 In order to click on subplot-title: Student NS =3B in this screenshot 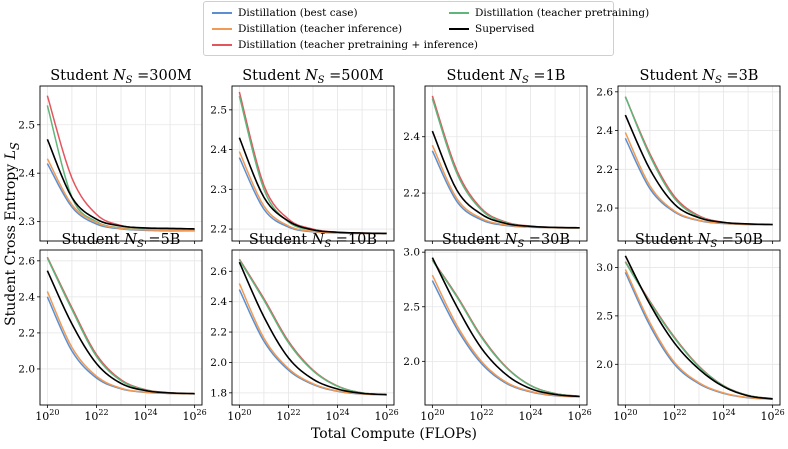, I will do `click(699, 77)`.